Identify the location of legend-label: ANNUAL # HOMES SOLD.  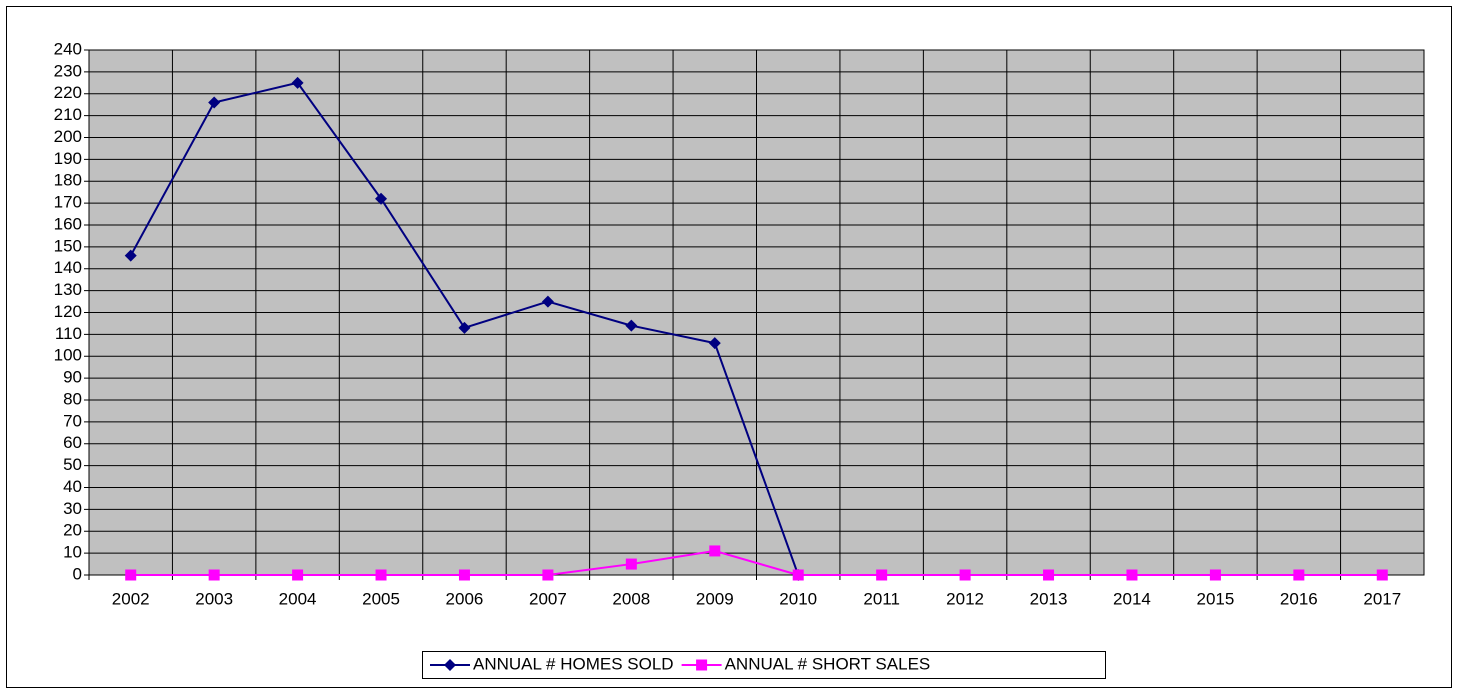
(573, 663).